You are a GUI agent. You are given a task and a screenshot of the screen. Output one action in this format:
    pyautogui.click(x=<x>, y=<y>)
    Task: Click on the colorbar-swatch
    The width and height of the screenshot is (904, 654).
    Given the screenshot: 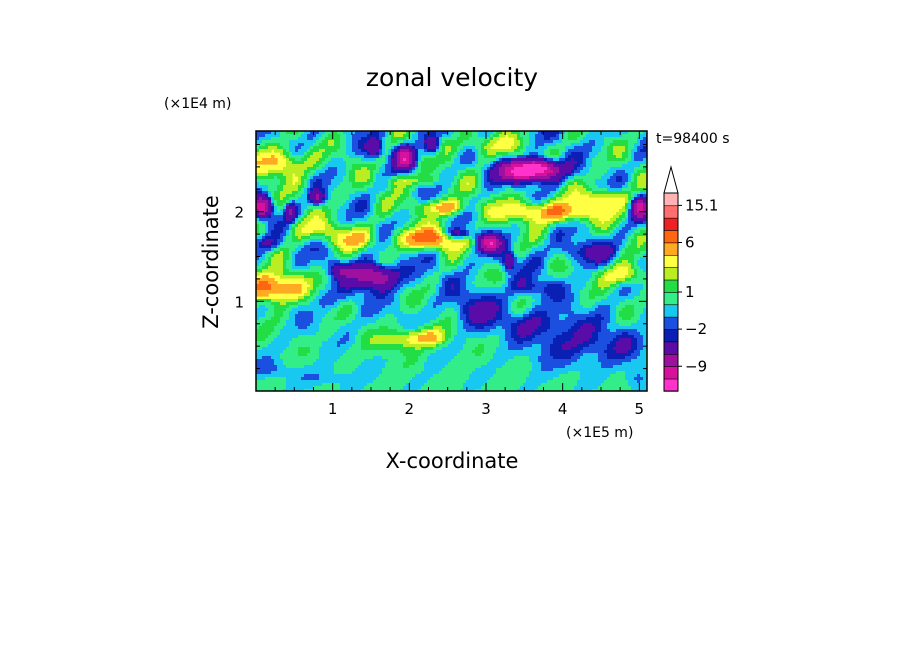 What is the action you would take?
    pyautogui.click(x=671, y=311)
    